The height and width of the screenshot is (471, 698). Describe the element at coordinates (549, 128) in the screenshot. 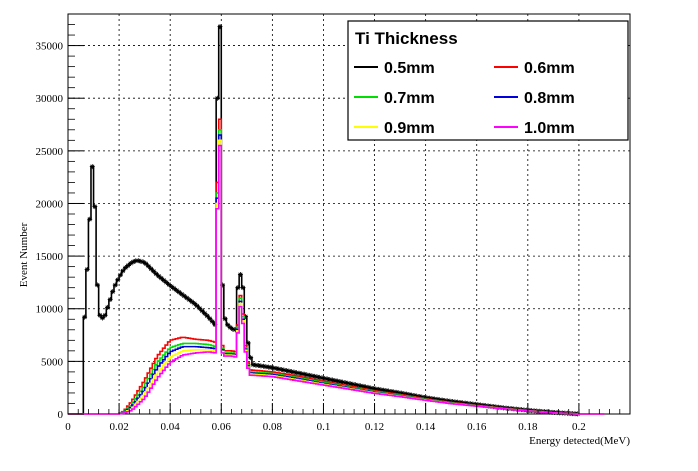

I see `legend-label: 1.0mm` at that location.